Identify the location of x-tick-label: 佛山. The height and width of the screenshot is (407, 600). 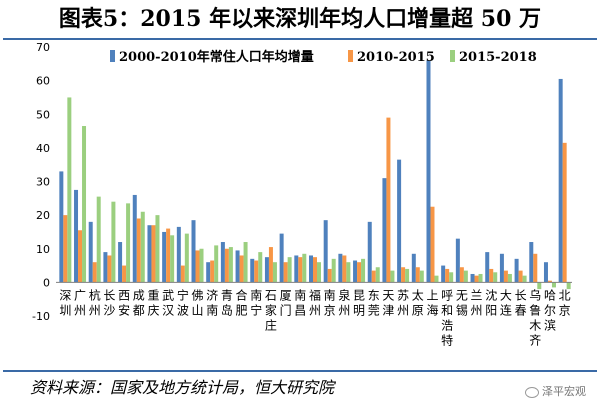
(198, 302).